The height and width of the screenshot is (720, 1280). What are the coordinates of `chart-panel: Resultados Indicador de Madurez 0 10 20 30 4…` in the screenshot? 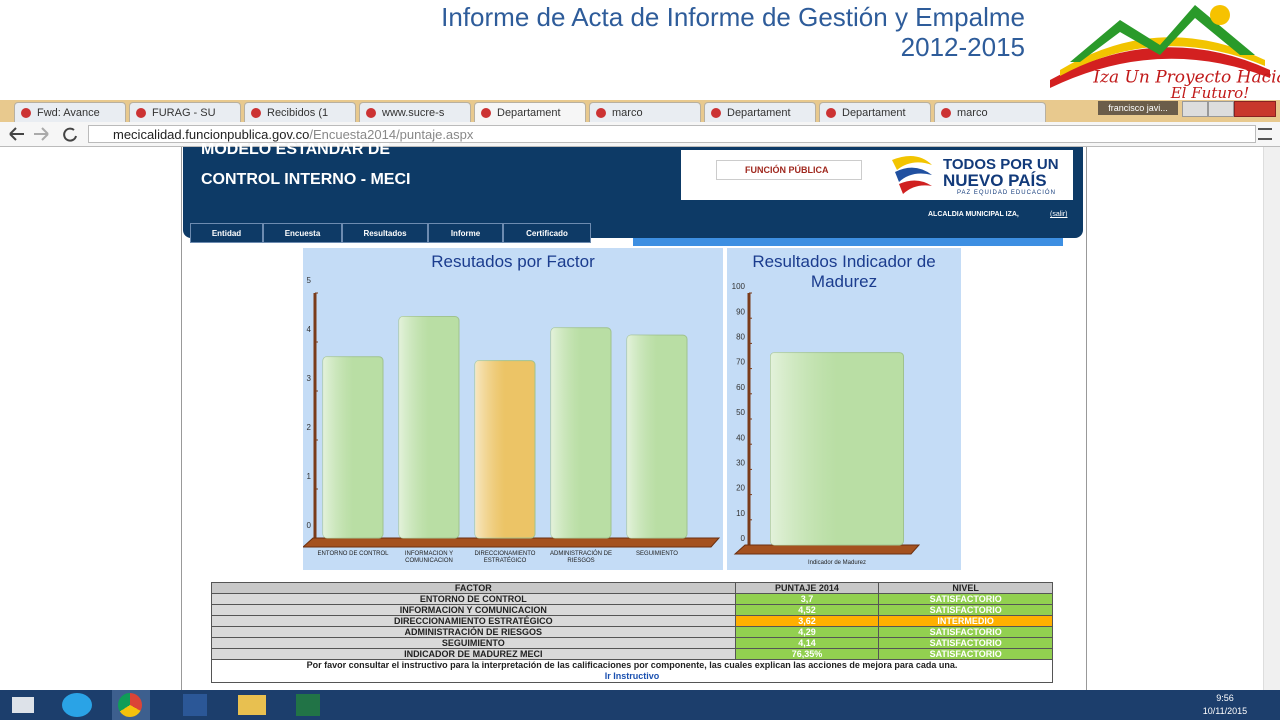 It's located at (844, 409).